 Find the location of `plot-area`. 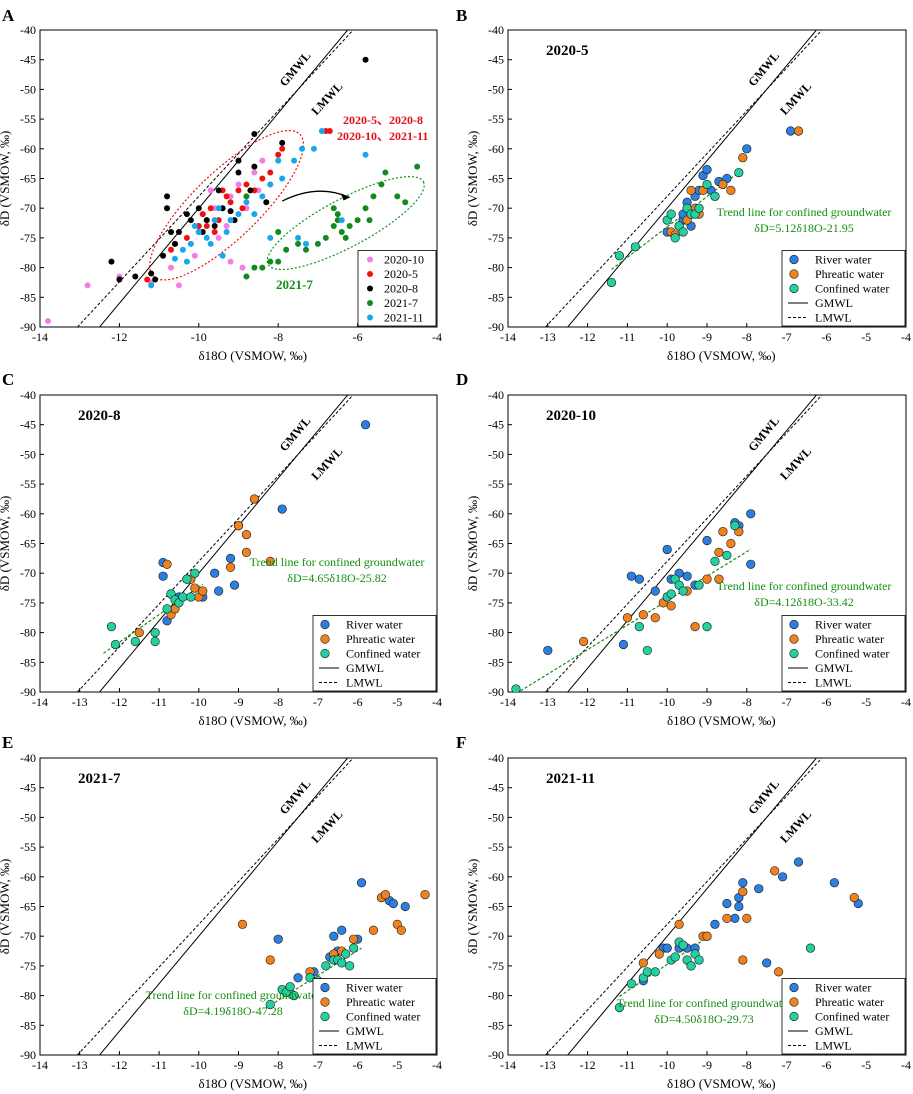

plot-area is located at coordinates (234, 178).